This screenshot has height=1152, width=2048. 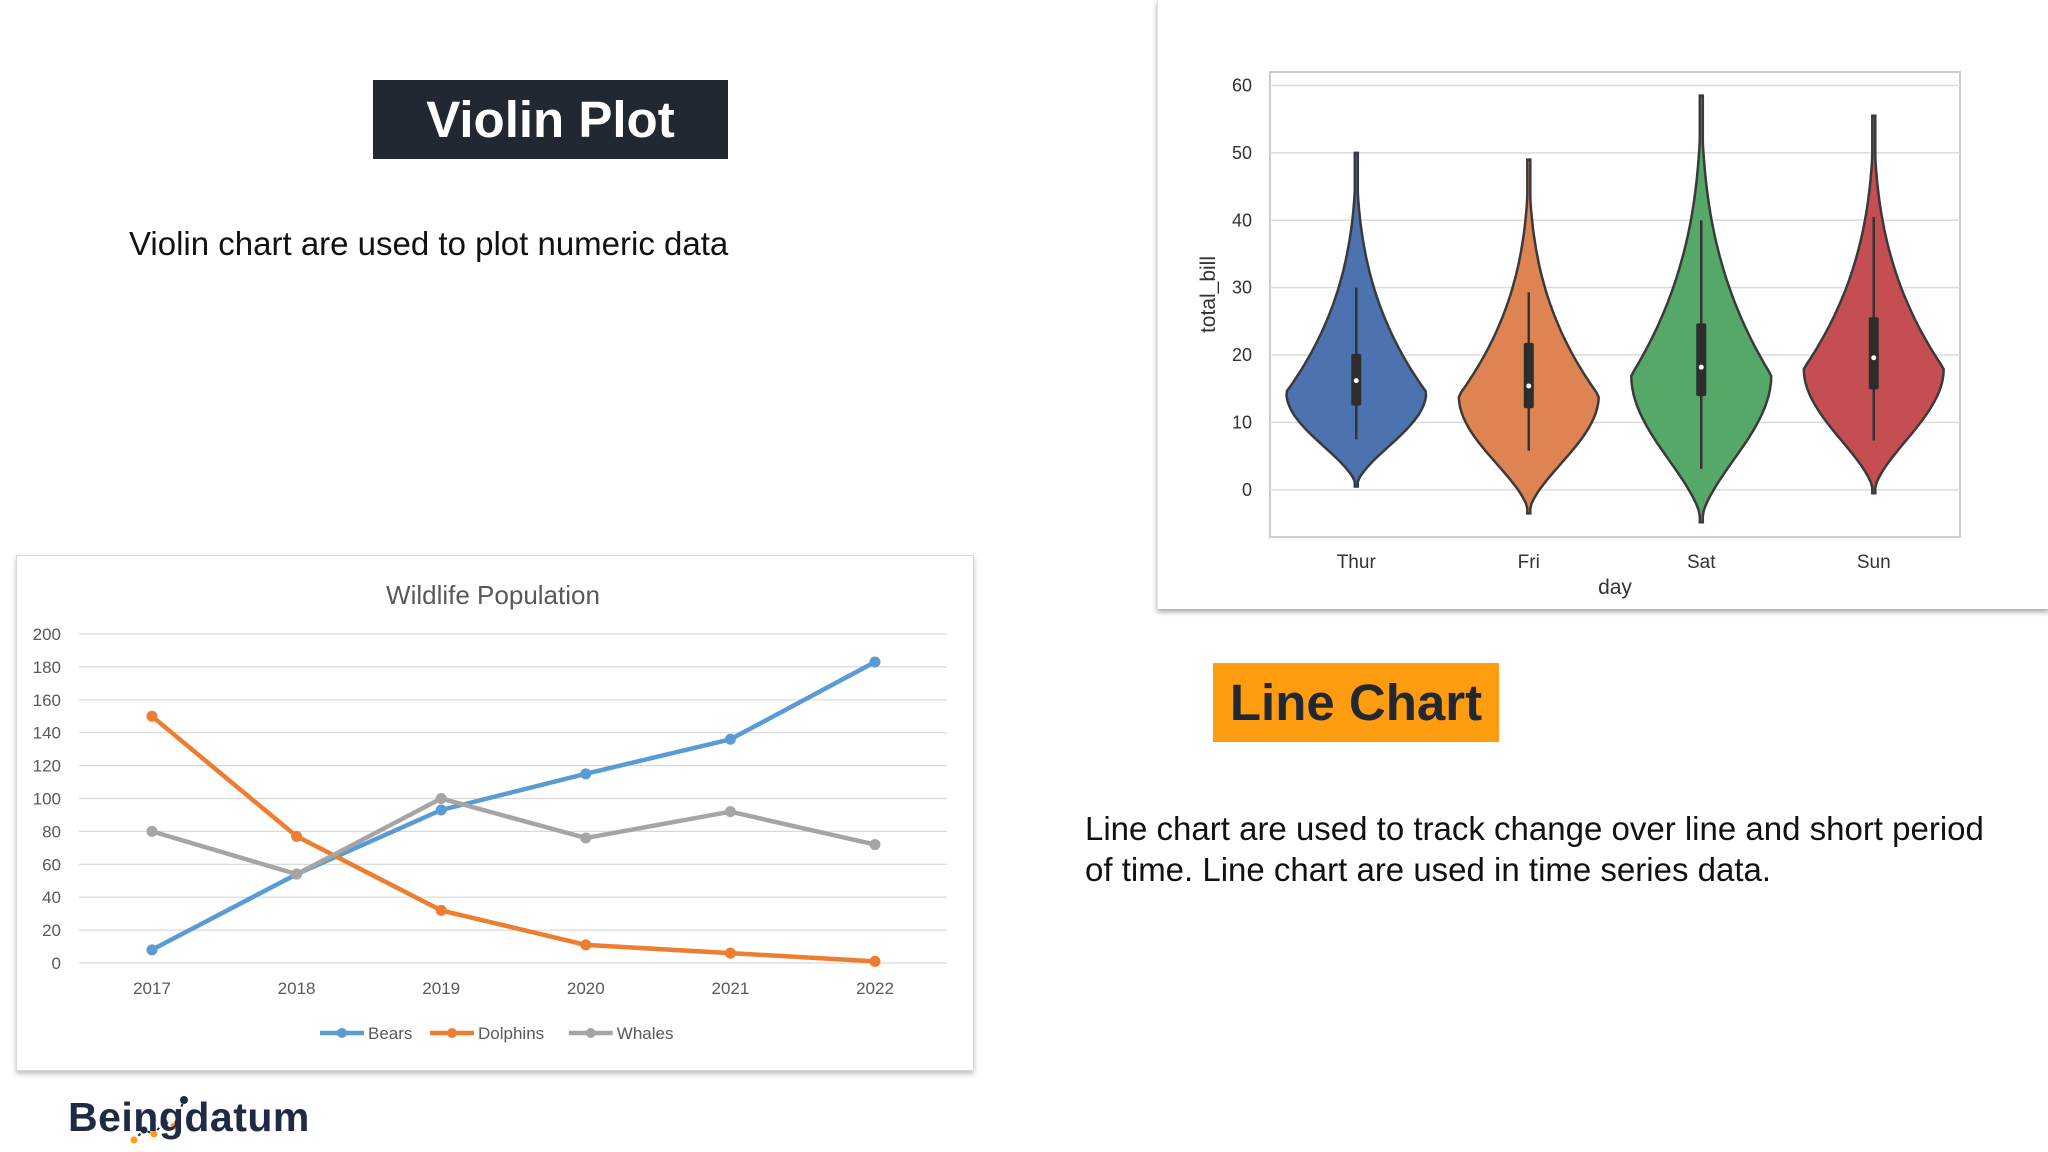 I want to click on line-chart-title: Line Chart, so click(x=1356, y=702).